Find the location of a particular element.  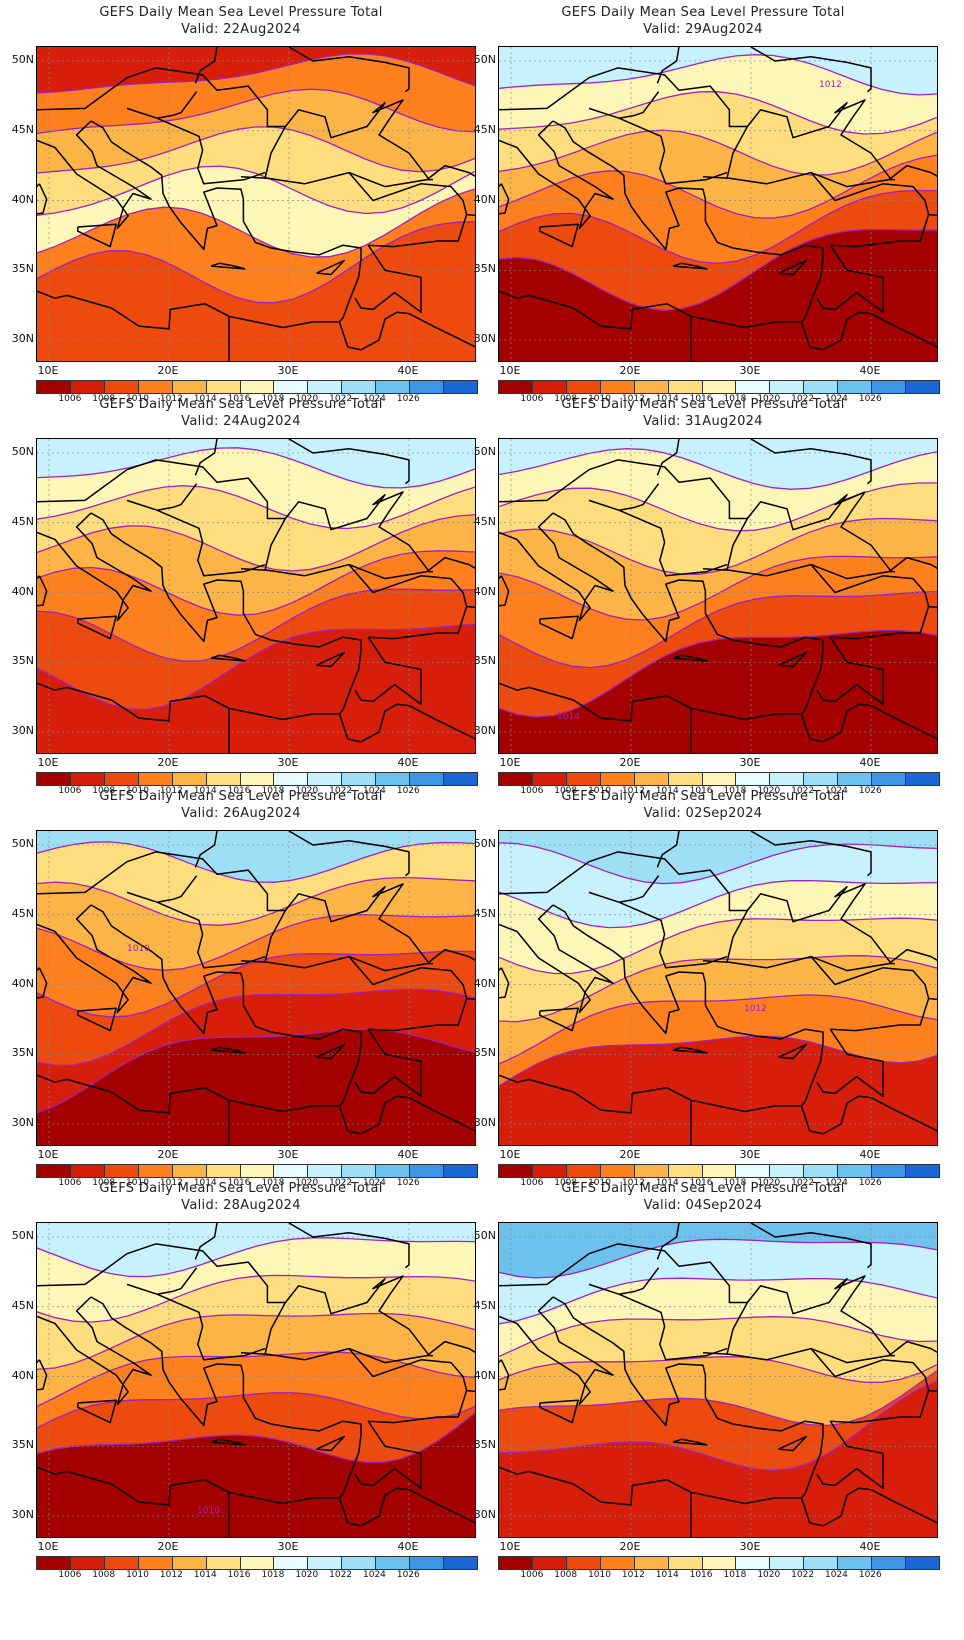

latitude-label: 40N is located at coordinates (22, 983).